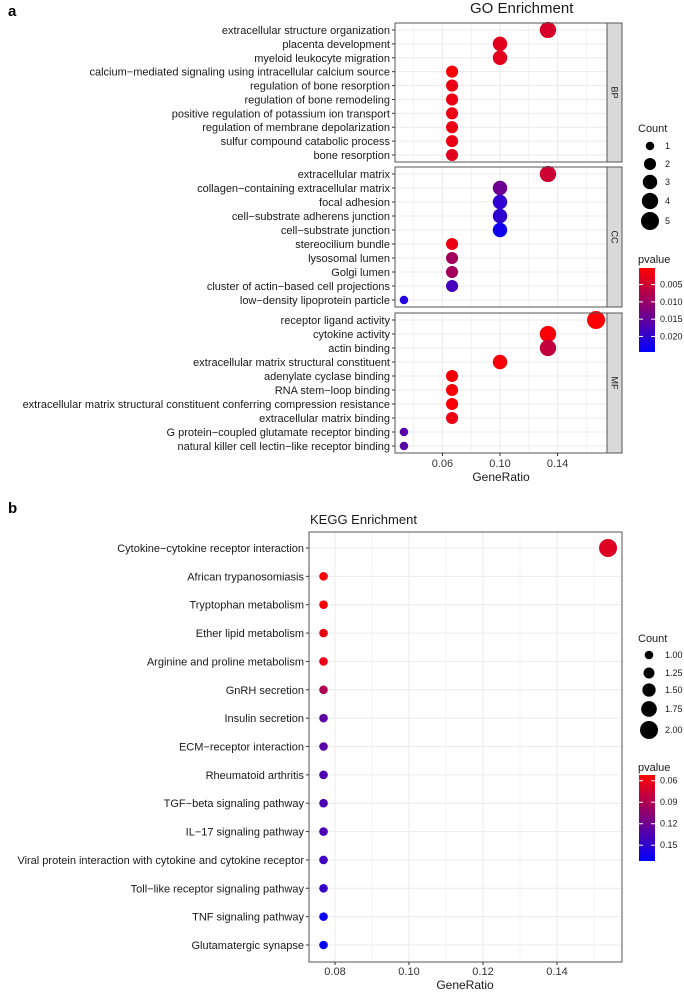  Describe the element at coordinates (234, 804) in the screenshot. I see `y-tick-label: TGF−beta signaling pathway` at that location.